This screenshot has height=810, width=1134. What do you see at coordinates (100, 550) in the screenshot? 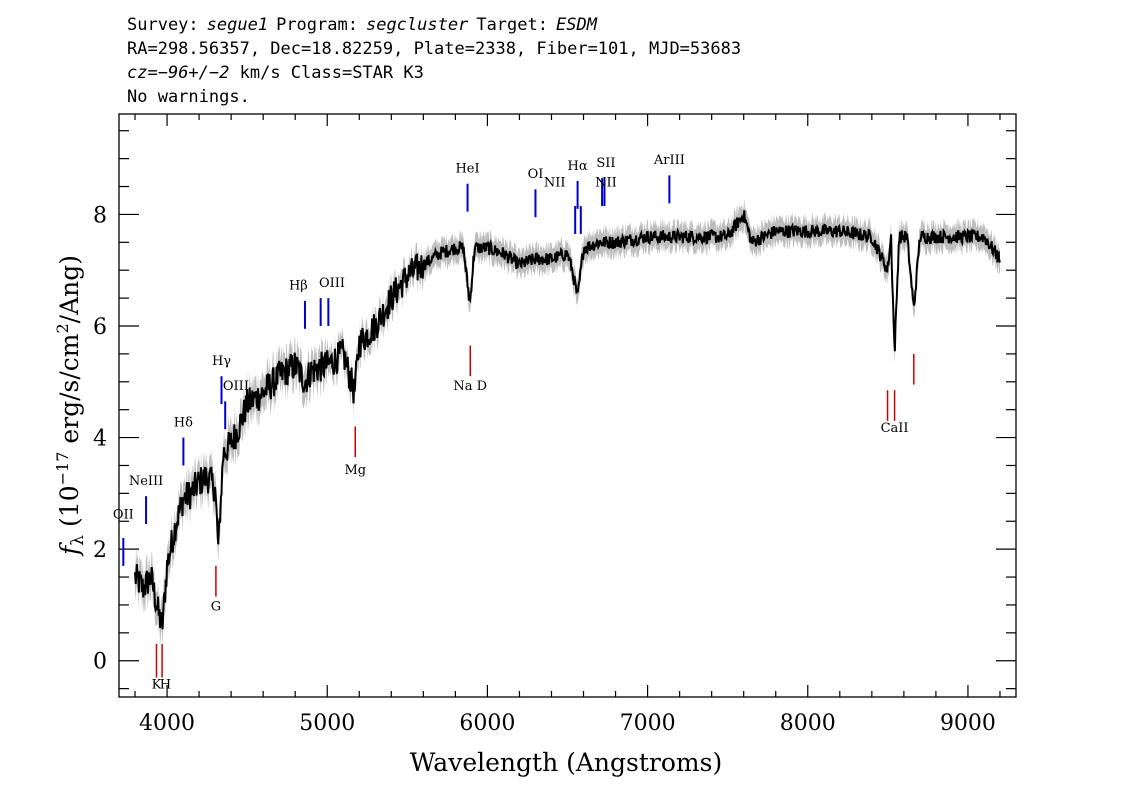
I see `y-tick-label: 2` at bounding box center [100, 550].